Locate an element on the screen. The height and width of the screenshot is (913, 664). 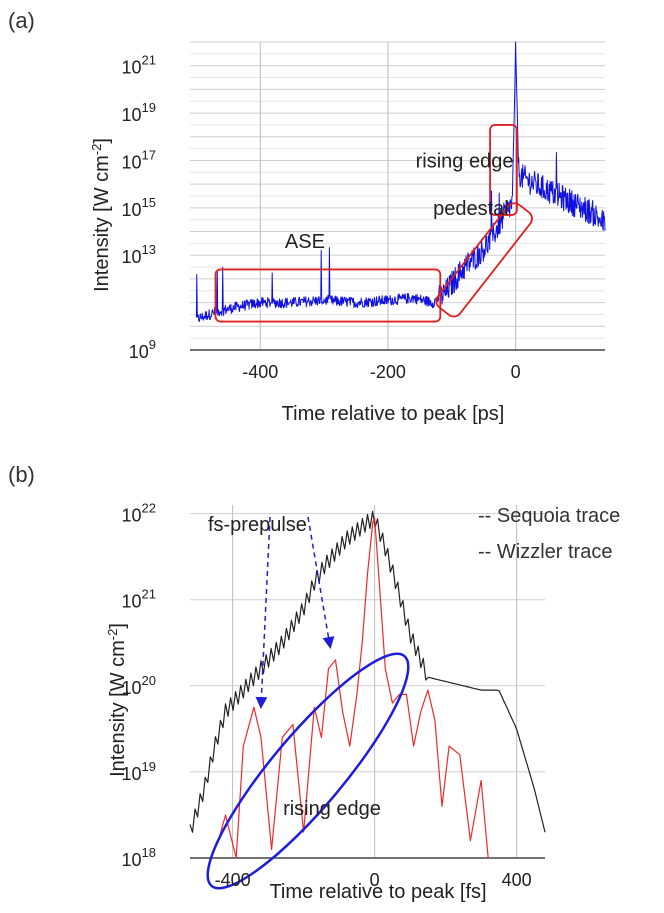
panel-a-x-axis-label: Time relative to peak [ps] is located at coordinates (393, 414).